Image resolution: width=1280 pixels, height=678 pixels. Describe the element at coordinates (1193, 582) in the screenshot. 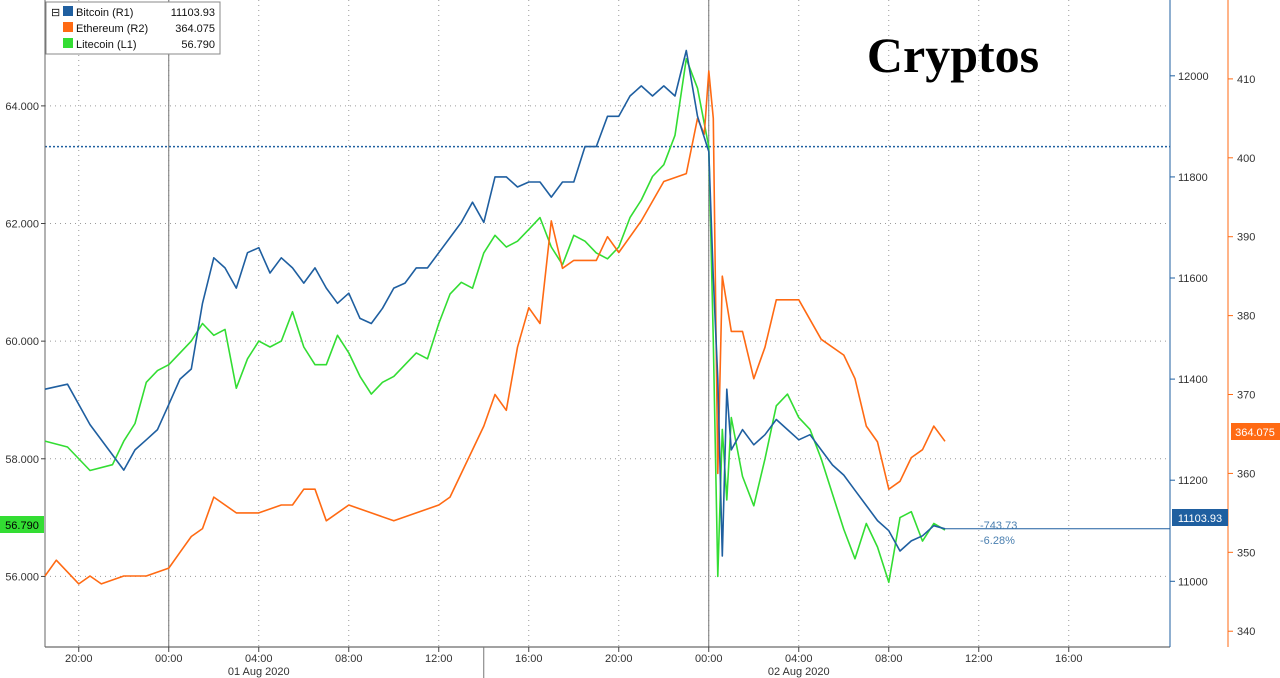

I see `right1-tick-label: 11000` at that location.